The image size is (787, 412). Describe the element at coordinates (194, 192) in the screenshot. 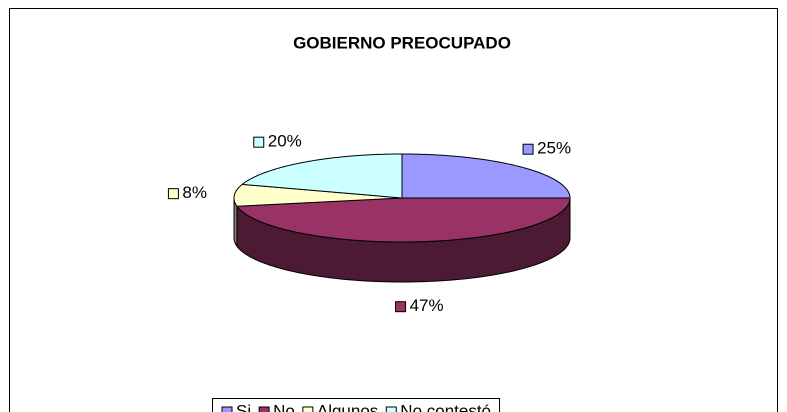

I see `data-label: 8%` at that location.